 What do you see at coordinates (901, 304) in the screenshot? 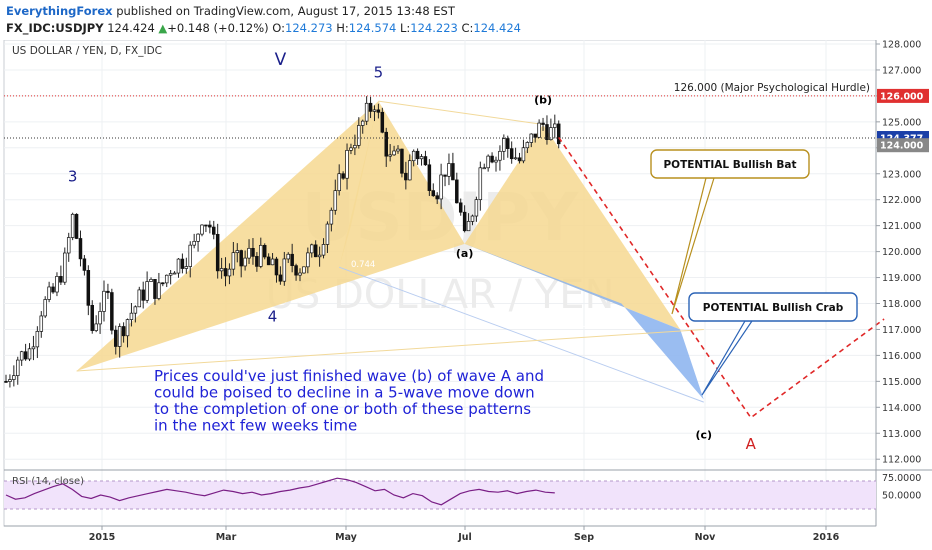
I see `price-tick-label: 118.000` at bounding box center [901, 304].